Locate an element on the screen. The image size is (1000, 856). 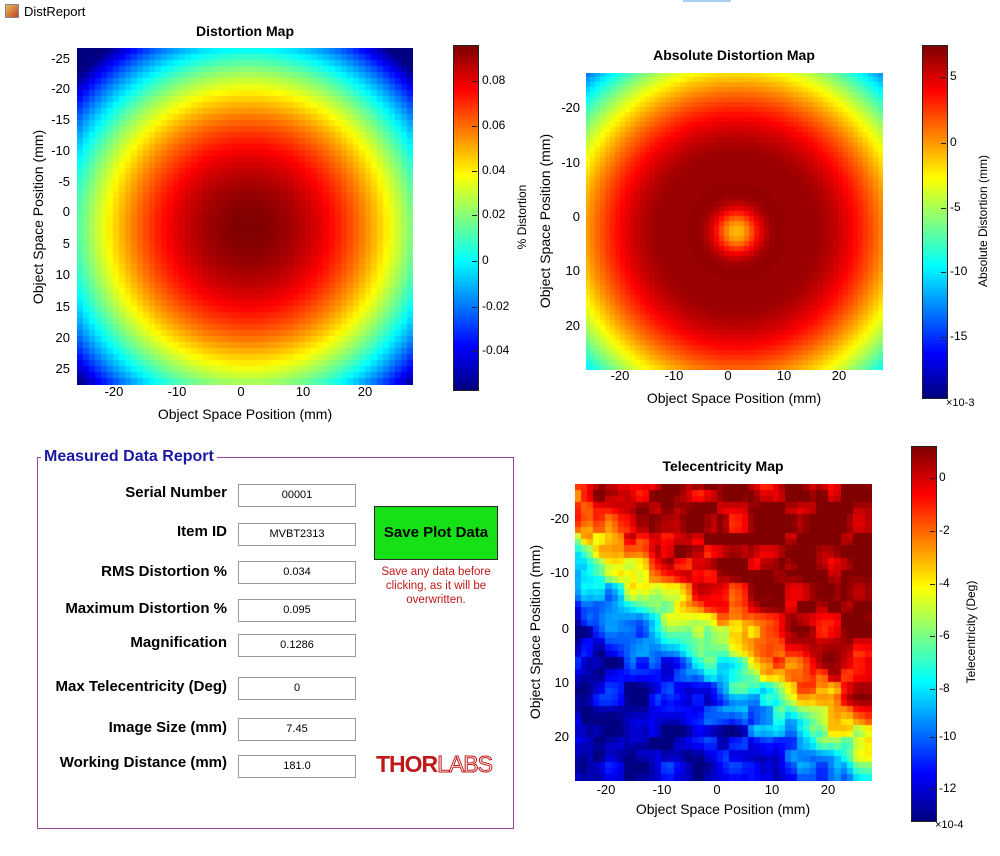
window-title: DistReport is located at coordinates (55, 11).